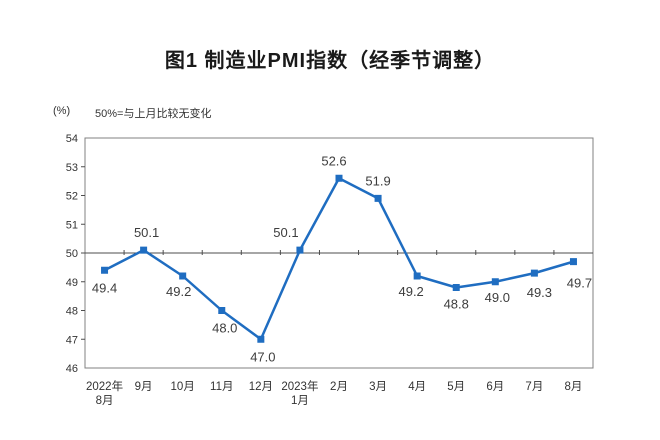 The image size is (660, 440). Describe the element at coordinates (224, 328) in the screenshot. I see `data-point-label: 48.0` at that location.